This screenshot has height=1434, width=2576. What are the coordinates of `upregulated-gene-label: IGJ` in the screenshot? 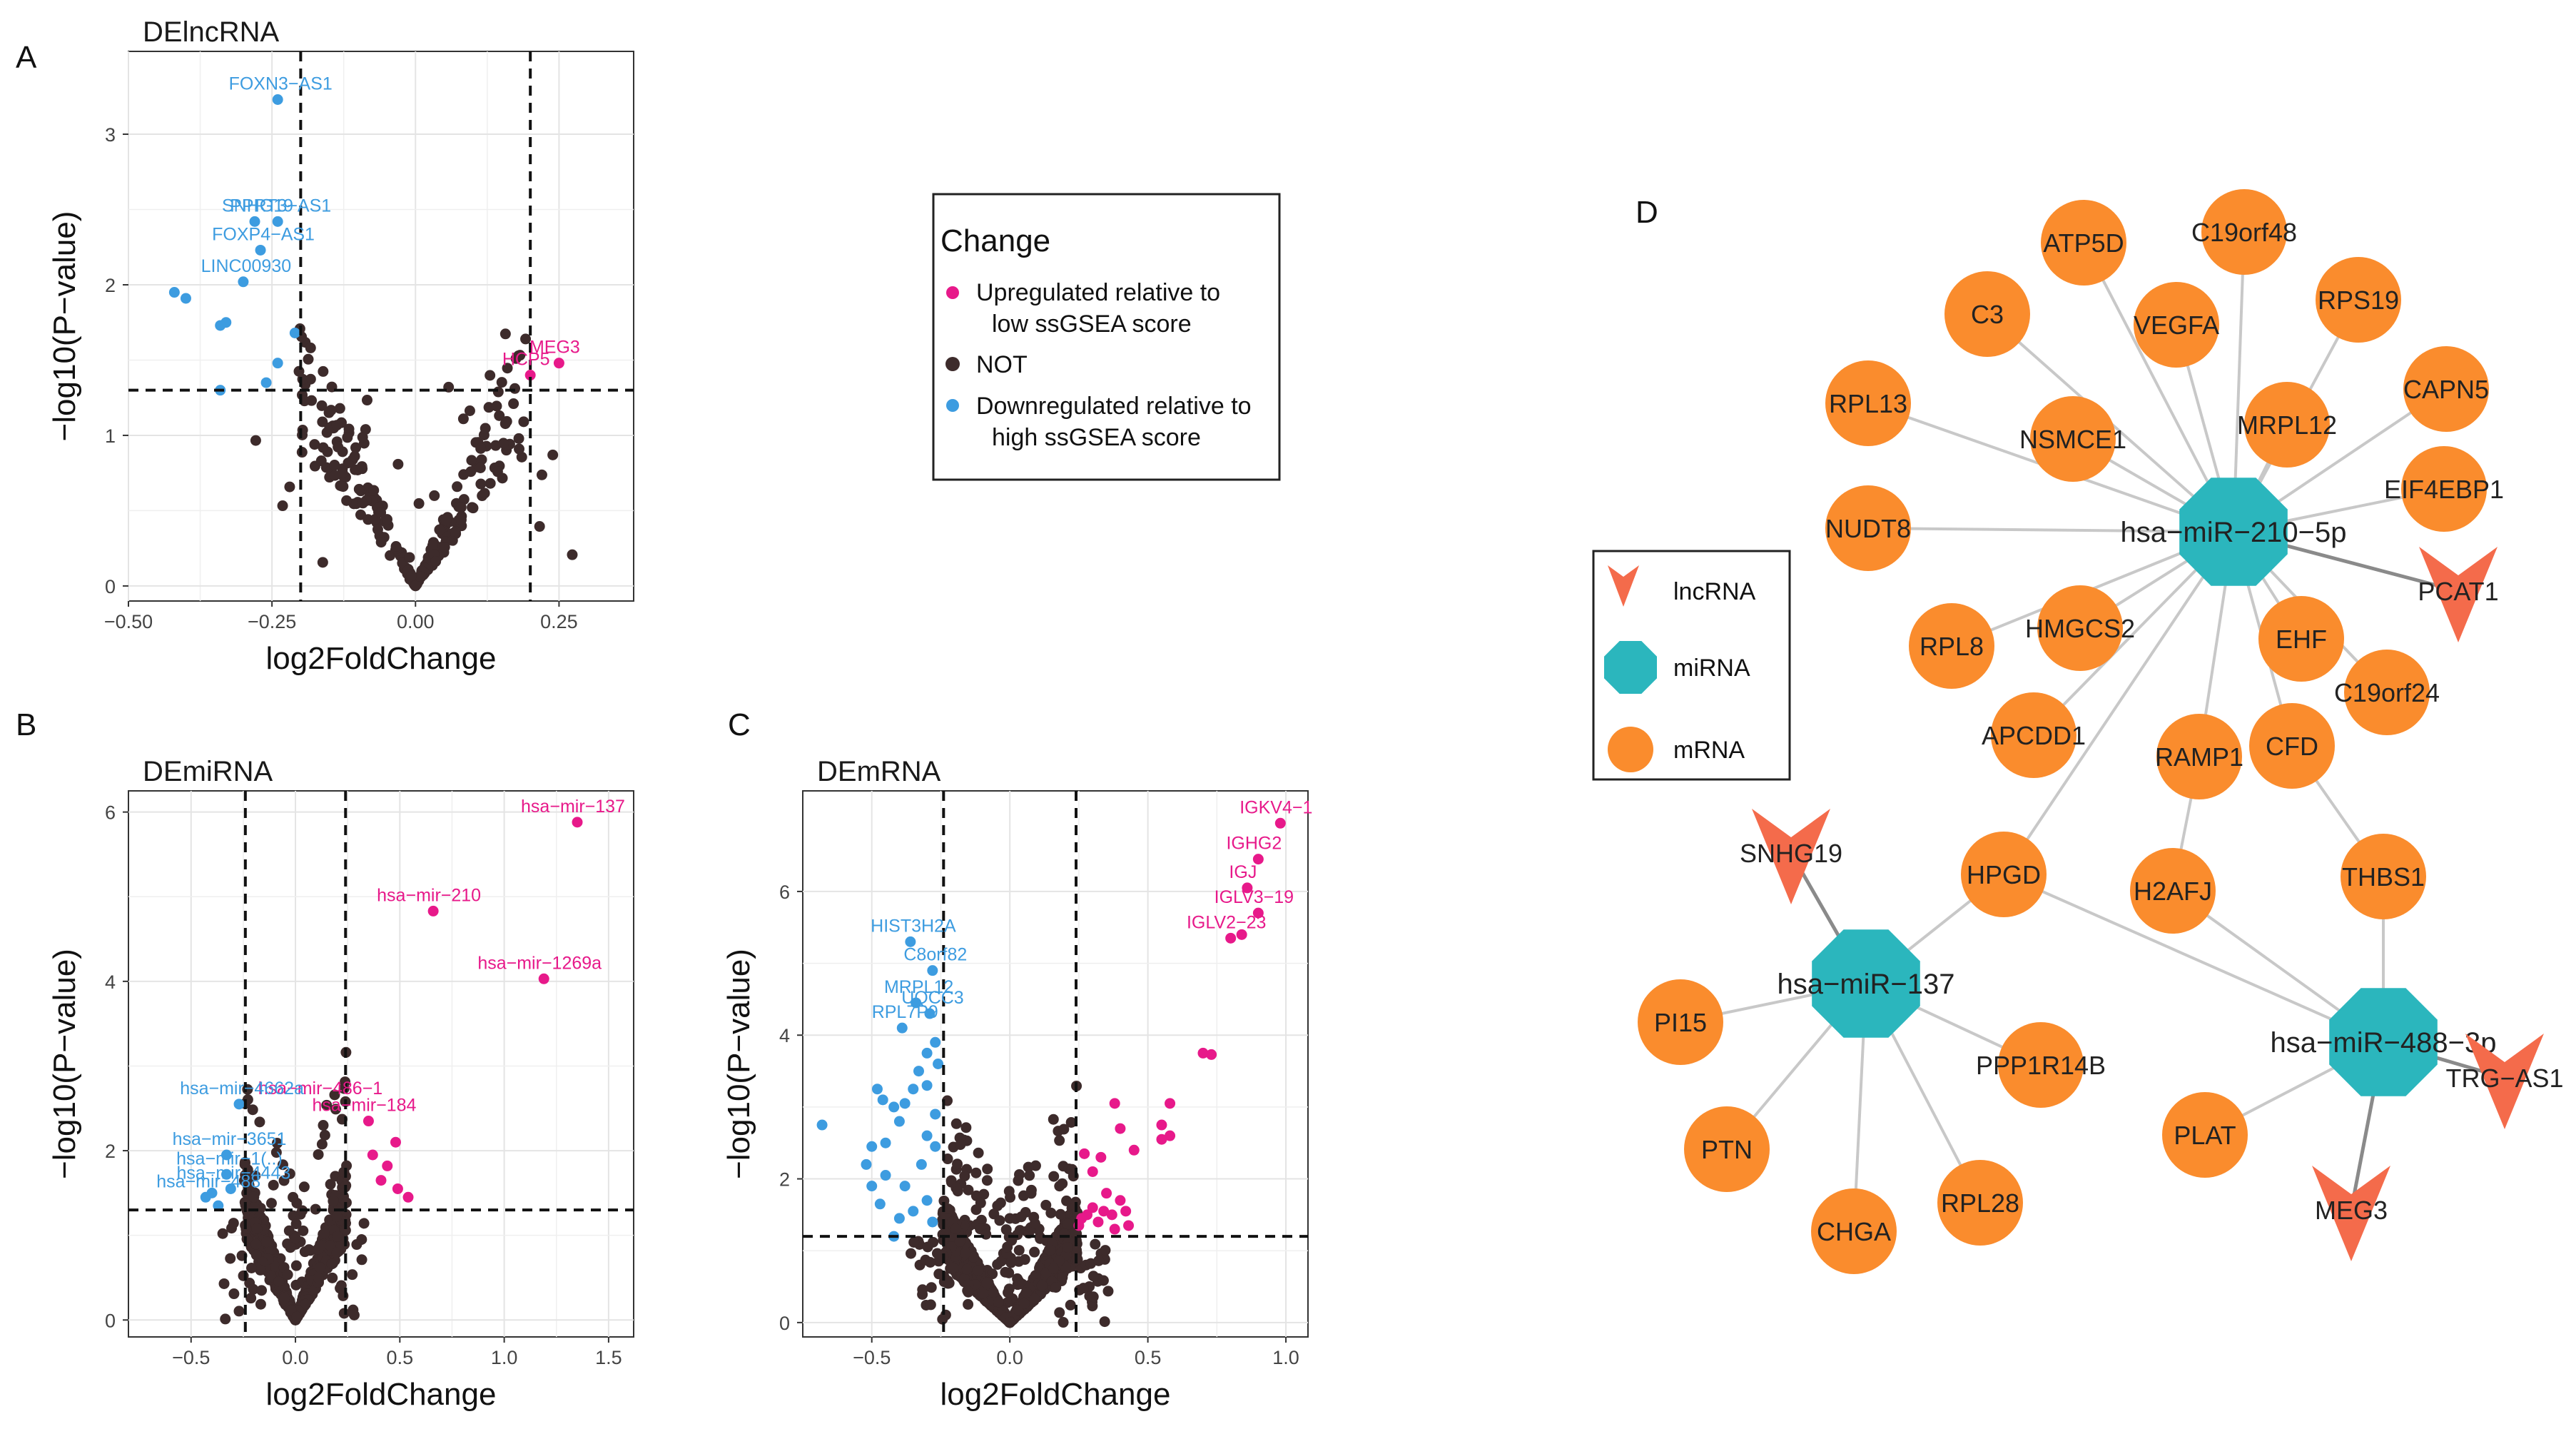 It's located at (1243, 872).